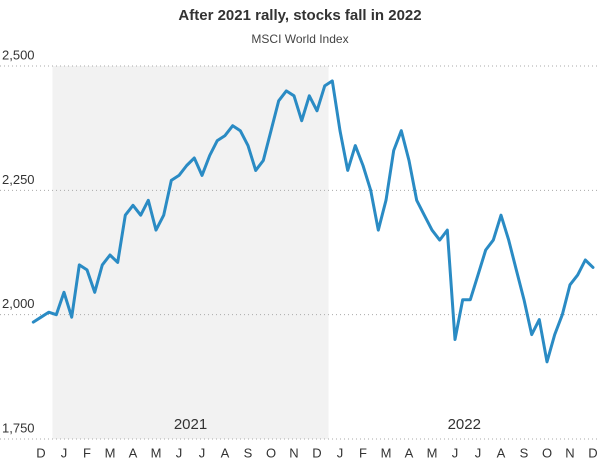 The width and height of the screenshot is (600, 472). I want to click on y-tick-label: 2,250, so click(18, 179).